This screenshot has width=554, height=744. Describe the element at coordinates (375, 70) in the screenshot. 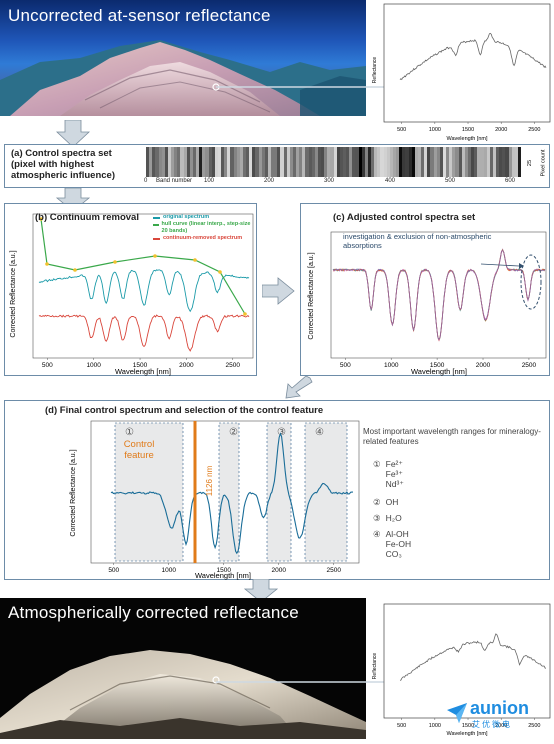

I see `top-plot-ylabel: Reflectance` at that location.